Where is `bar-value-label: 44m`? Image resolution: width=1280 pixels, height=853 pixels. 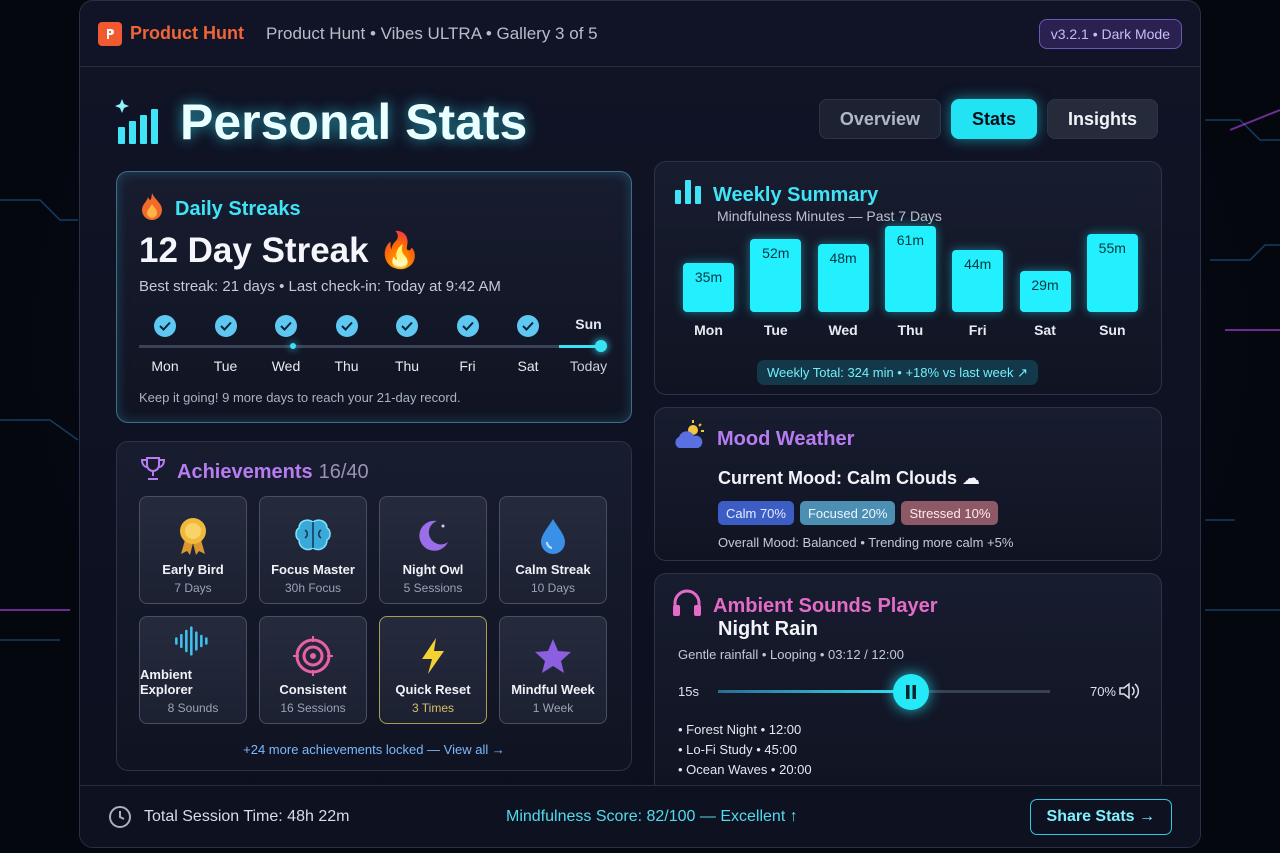 bar-value-label: 44m is located at coordinates (978, 264).